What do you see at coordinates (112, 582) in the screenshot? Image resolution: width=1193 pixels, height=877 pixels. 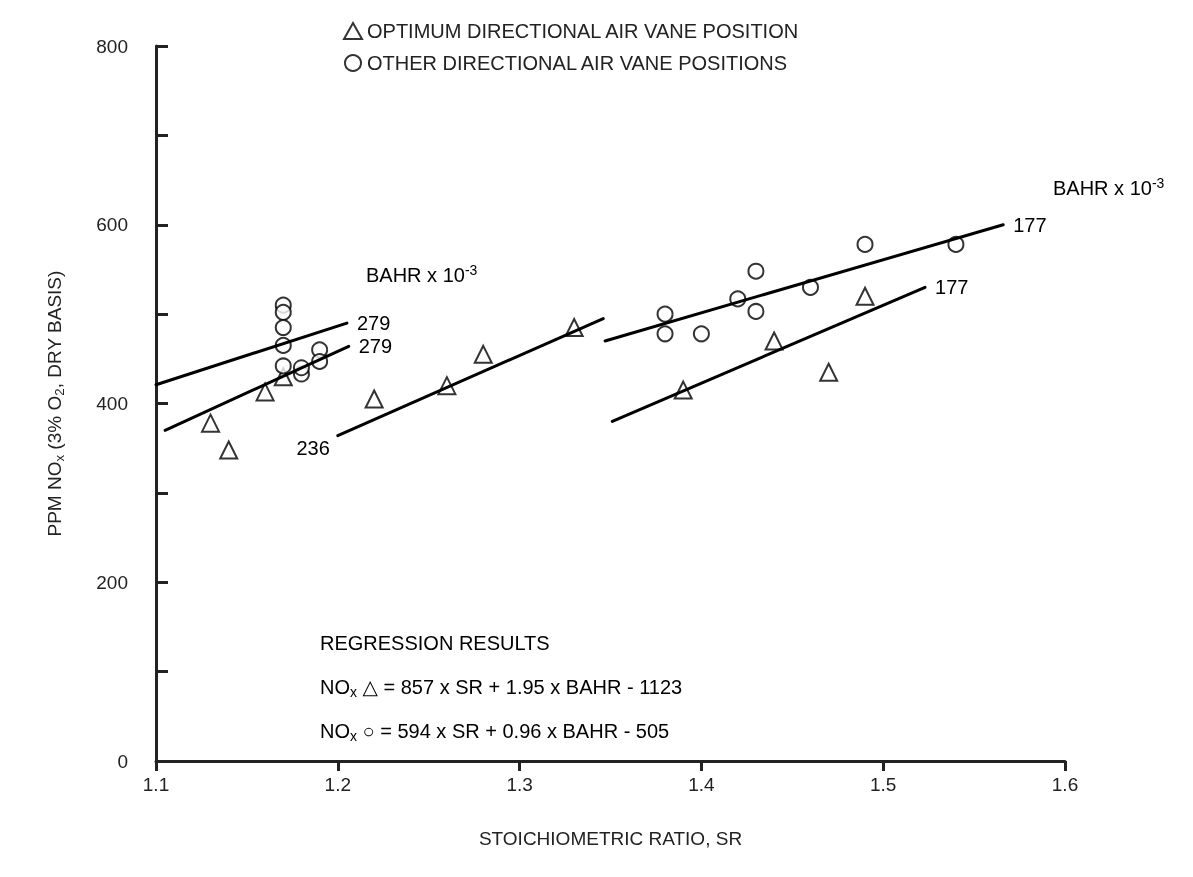 I see `y-tick-label: 200` at bounding box center [112, 582].